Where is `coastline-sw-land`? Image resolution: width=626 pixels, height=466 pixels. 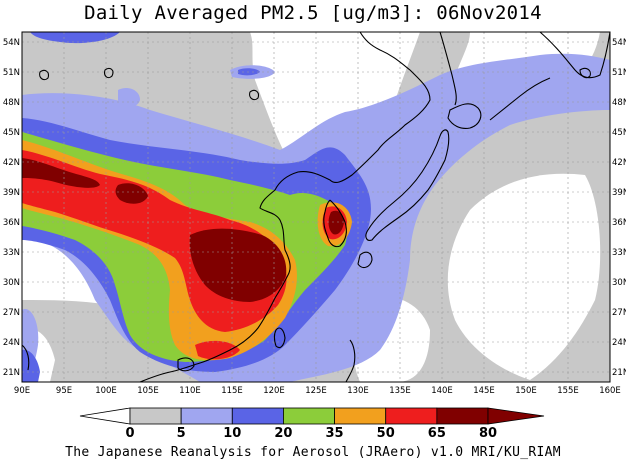 coastline-sw-land is located at coordinates (26, 357).